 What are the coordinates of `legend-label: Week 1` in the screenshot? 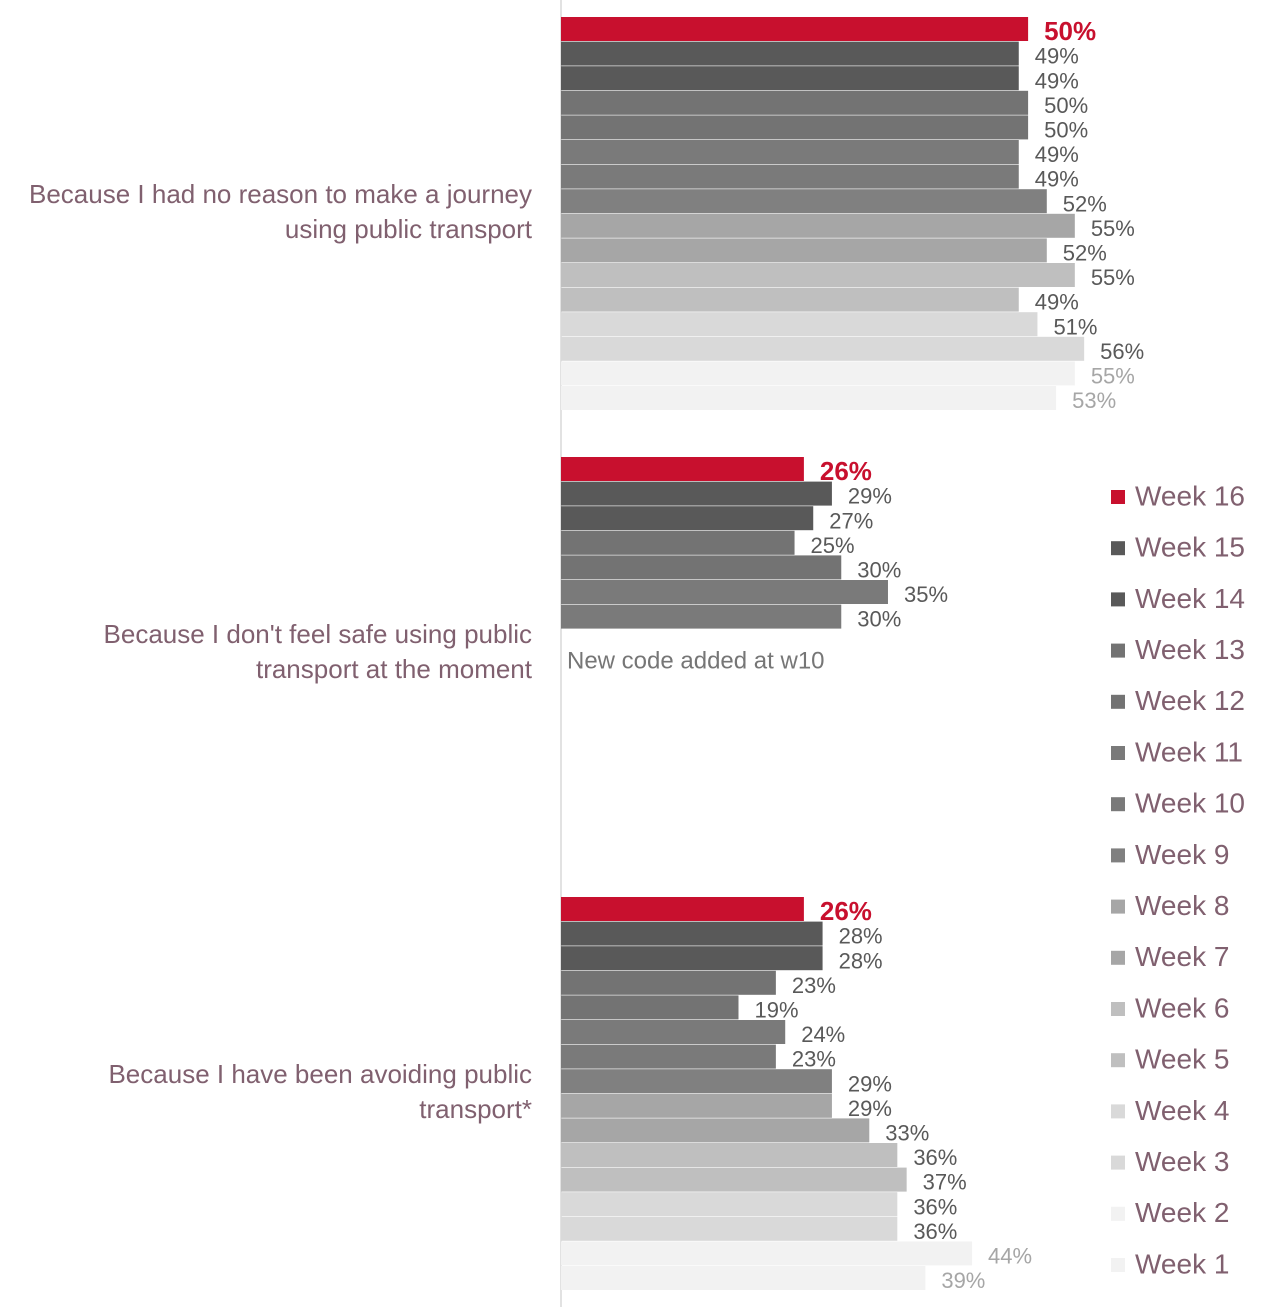 It's located at (1182, 1263).